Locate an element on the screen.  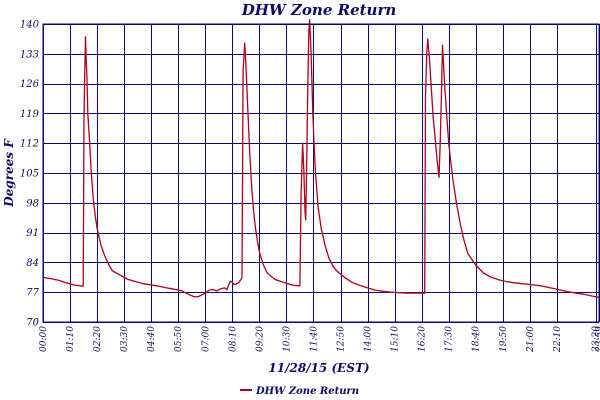
x-tick-label: 23:59 is located at coordinates (597, 339).